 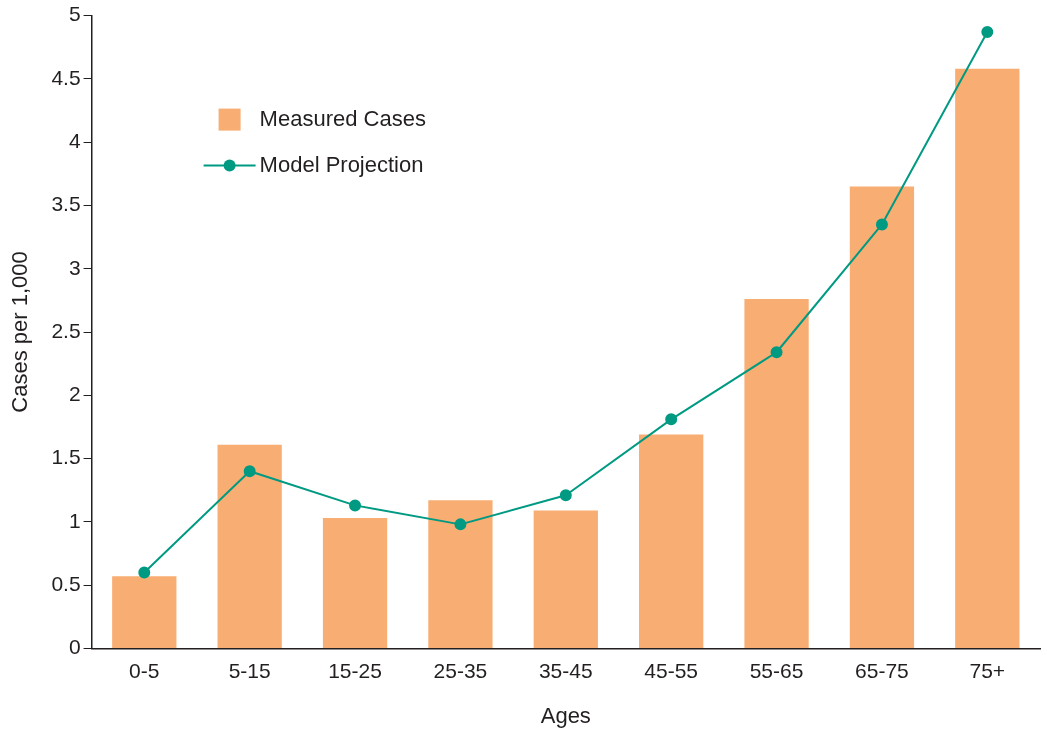 What do you see at coordinates (66, 457) in the screenshot?
I see `y-tick-label: 1.5` at bounding box center [66, 457].